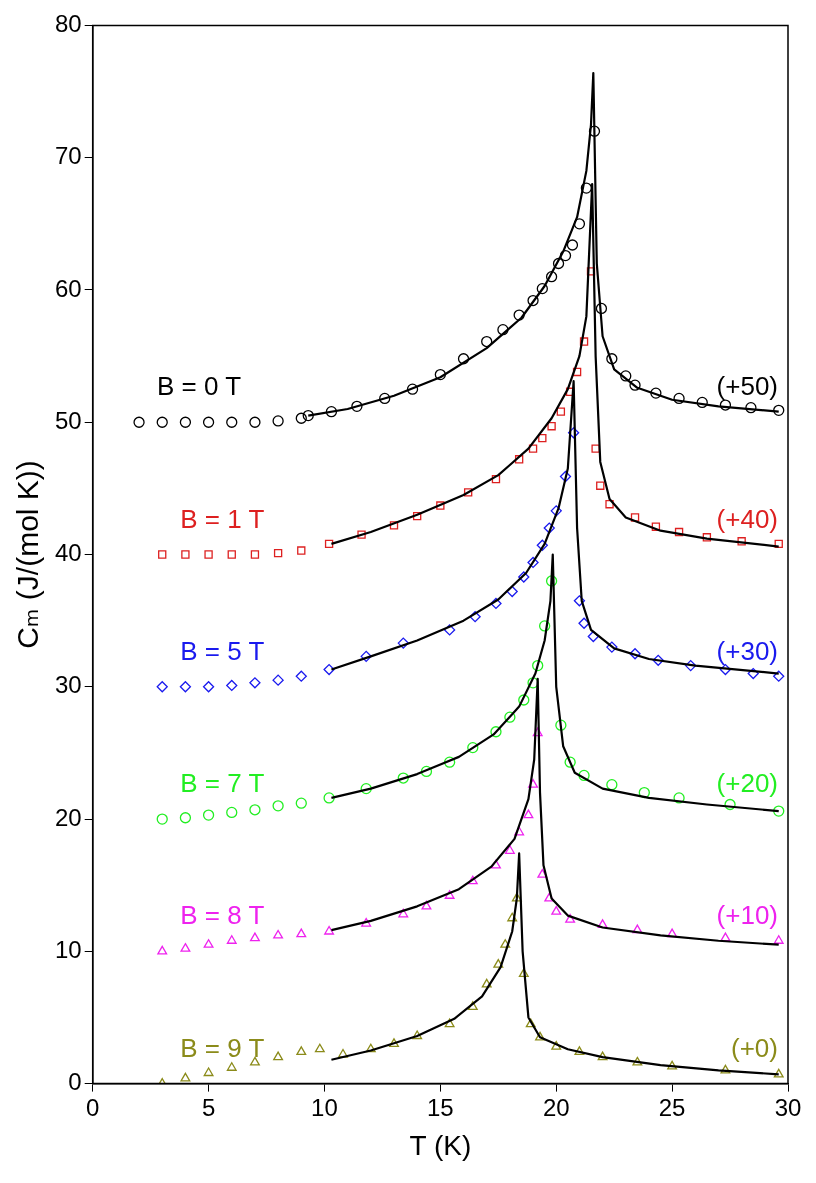  What do you see at coordinates (747, 386) in the screenshot?
I see `annotation: (+50)` at bounding box center [747, 386].